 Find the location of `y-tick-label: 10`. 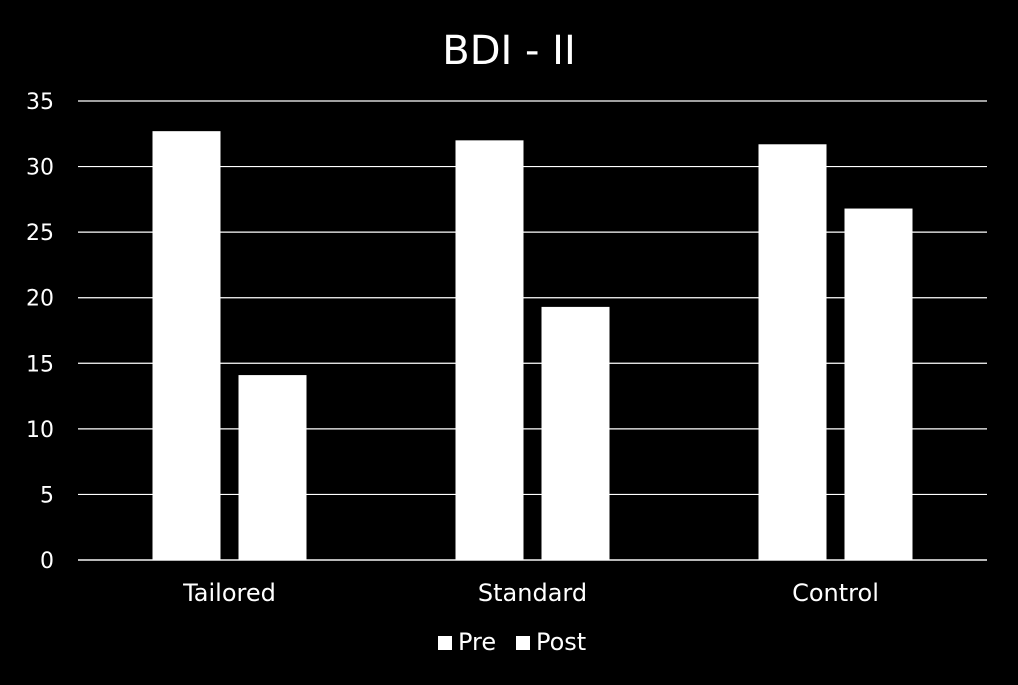

y-tick-label: 10 is located at coordinates (40, 430).